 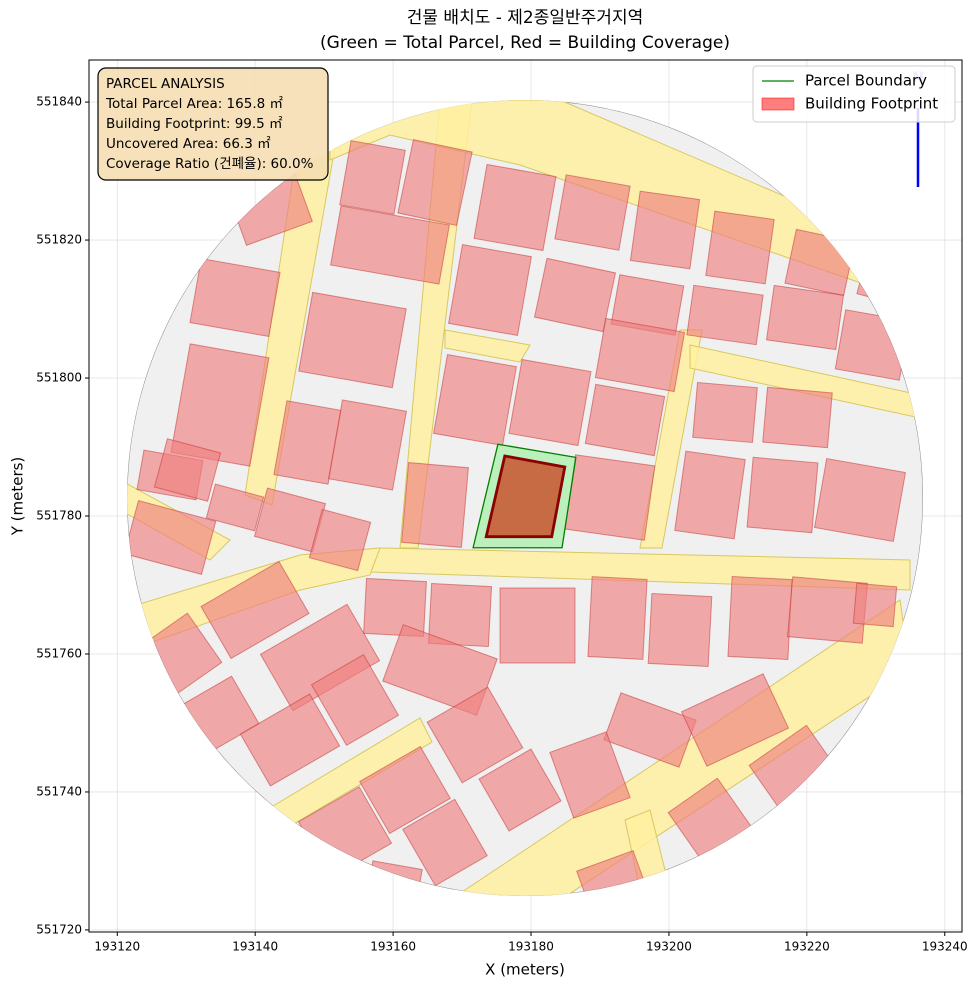 What do you see at coordinates (59, 929) in the screenshot?
I see `y-tick-label: 551720` at bounding box center [59, 929].